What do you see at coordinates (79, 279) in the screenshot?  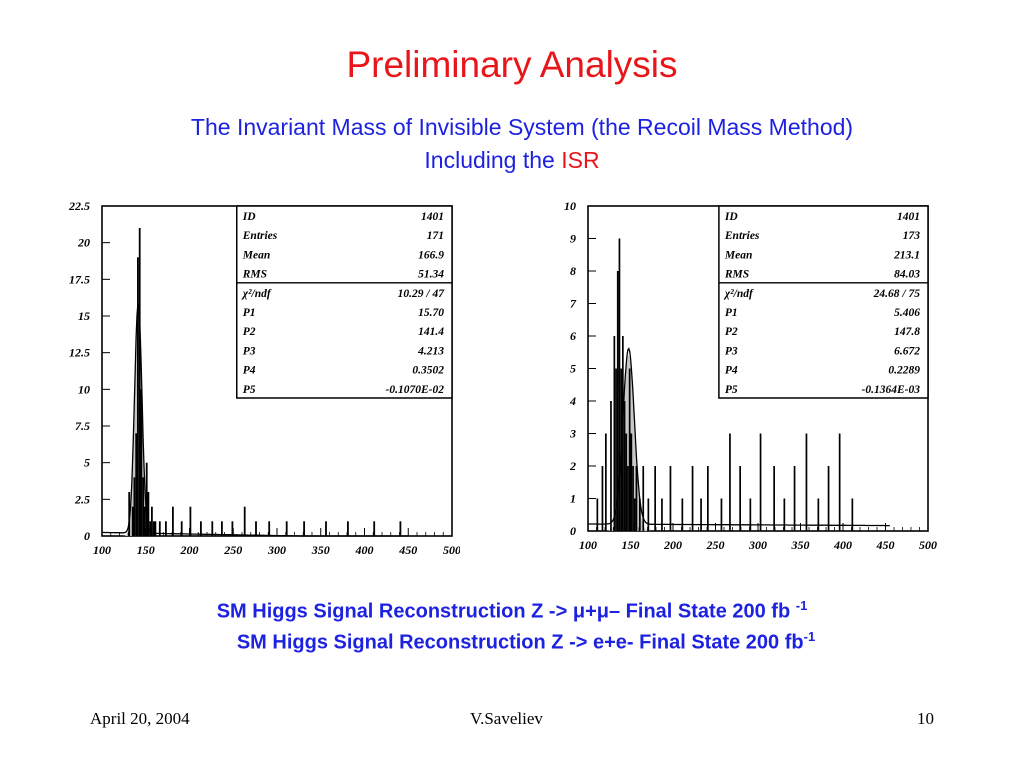 I see `y-tick-label: 17.5` at bounding box center [79, 279].